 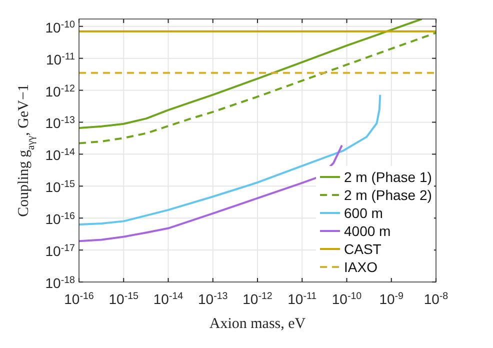 I want to click on x-tick-label: 10$^{-14}$, so click(x=168, y=298).